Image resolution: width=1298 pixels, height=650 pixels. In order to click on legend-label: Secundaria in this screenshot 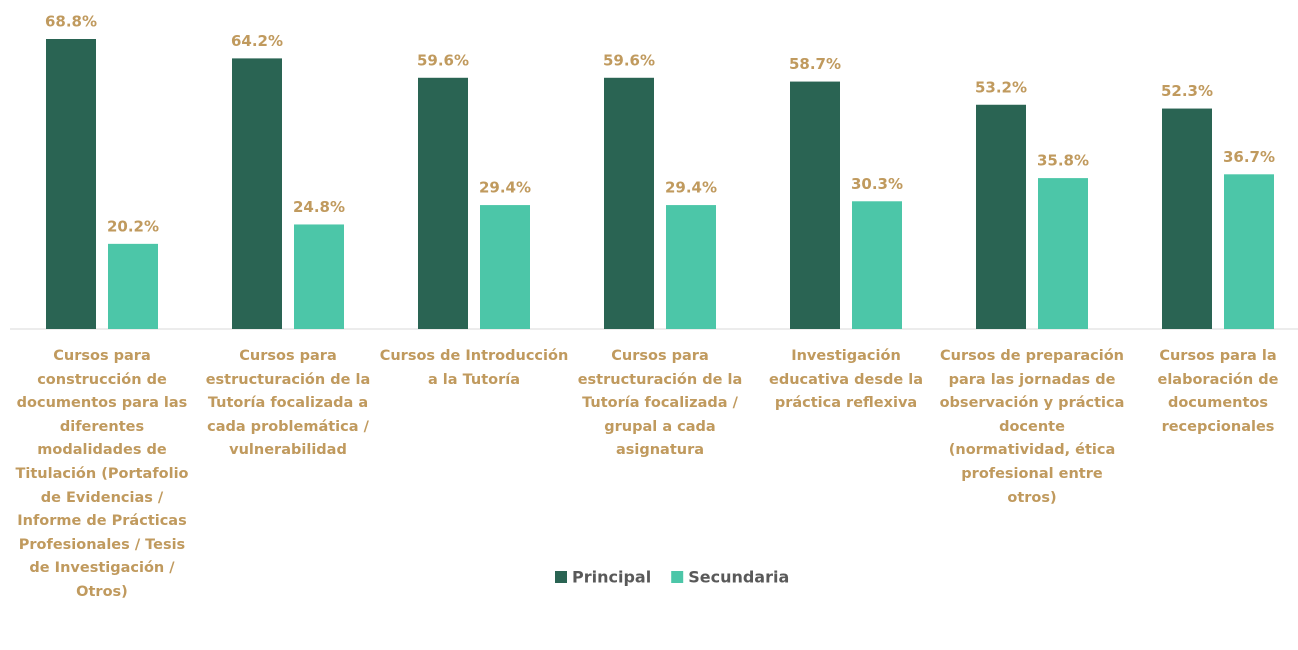, I will do `click(738, 577)`.